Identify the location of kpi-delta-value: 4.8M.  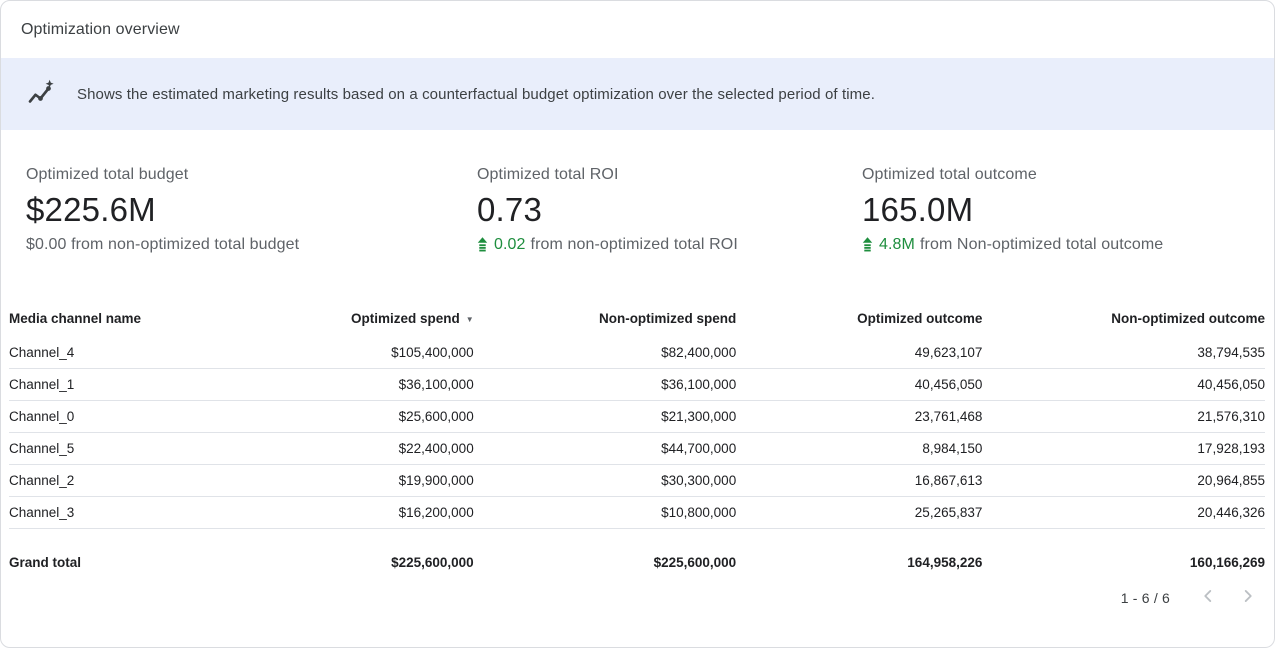
(897, 244).